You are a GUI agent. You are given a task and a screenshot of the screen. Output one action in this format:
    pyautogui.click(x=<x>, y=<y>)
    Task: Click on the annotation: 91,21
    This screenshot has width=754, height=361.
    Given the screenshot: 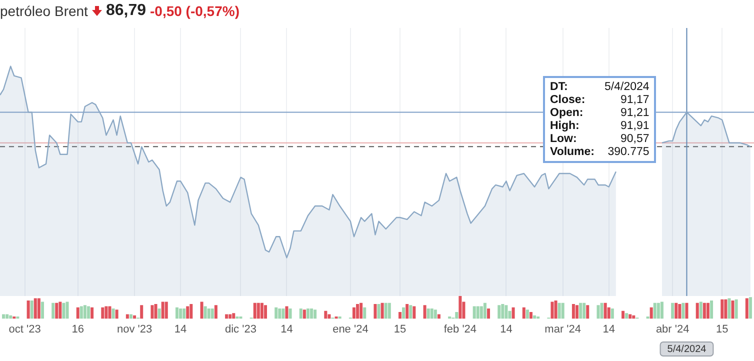 What is the action you would take?
    pyautogui.click(x=635, y=113)
    